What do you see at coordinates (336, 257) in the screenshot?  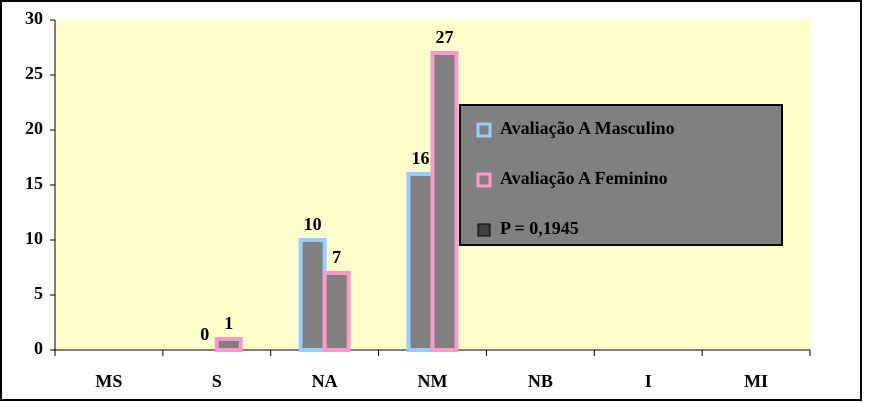 I see `value-label: 7` at bounding box center [336, 257].